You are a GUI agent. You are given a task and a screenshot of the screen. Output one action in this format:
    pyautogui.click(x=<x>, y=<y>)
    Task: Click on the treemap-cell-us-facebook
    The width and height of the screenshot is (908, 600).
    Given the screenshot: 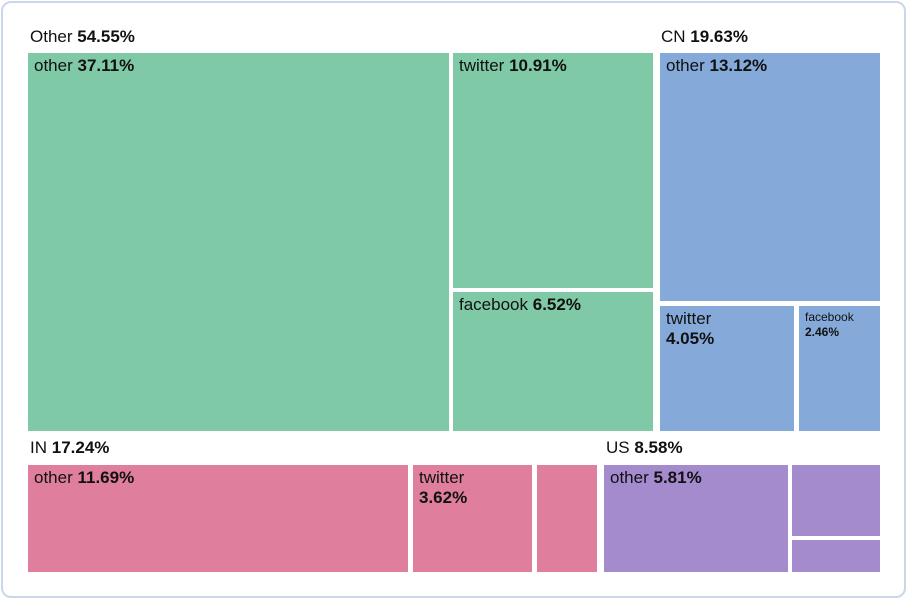 What is the action you would take?
    pyautogui.click(x=836, y=556)
    